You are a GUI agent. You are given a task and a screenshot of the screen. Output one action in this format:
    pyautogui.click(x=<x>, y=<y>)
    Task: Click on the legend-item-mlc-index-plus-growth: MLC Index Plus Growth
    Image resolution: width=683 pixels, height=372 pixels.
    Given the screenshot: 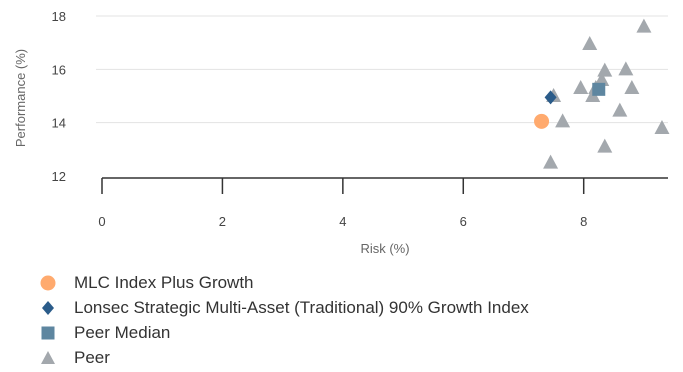 What is the action you would take?
    pyautogui.click(x=283, y=282)
    